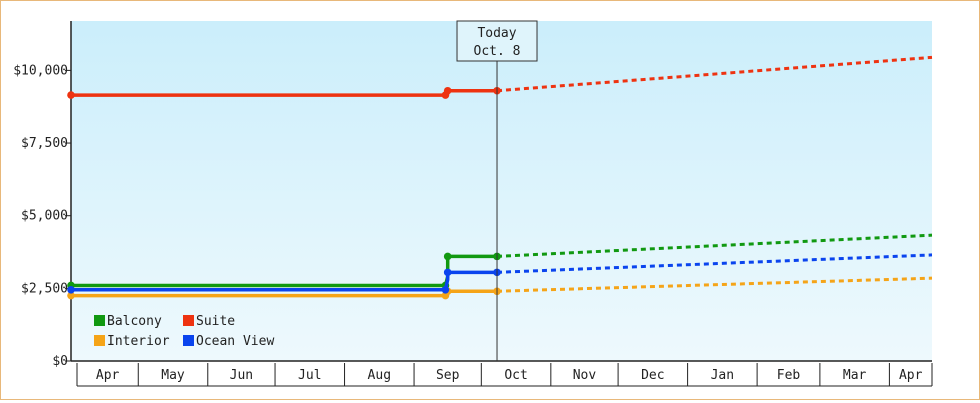 The image size is (980, 403). Describe the element at coordinates (309, 375) in the screenshot. I see `x-tick-label: Jul` at that location.